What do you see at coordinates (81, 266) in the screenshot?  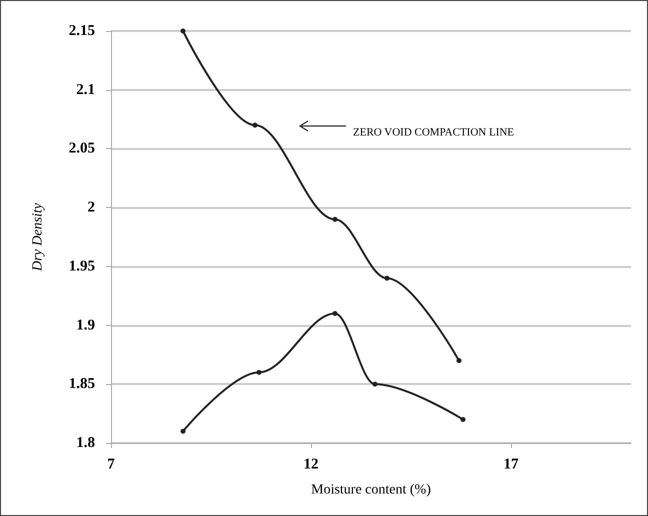 I see `y-tick-label: 1.95` at bounding box center [81, 266].